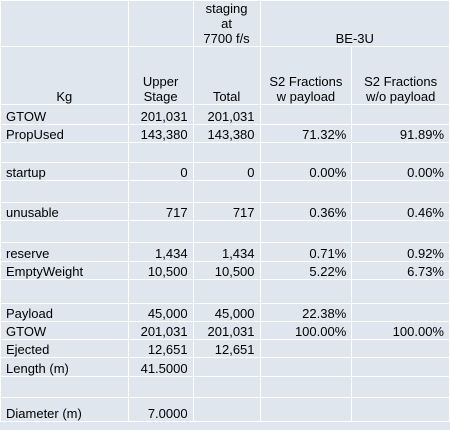  I want to click on upper-stage-cell: 1,434, so click(160, 252).